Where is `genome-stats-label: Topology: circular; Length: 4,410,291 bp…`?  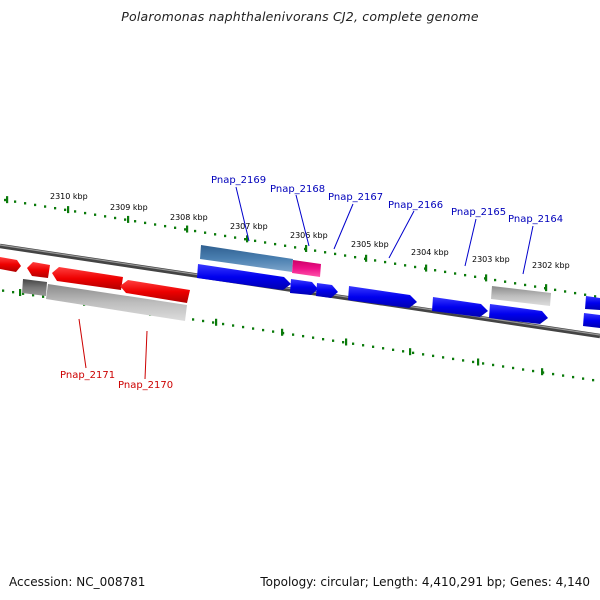
genome-stats-label: Topology: circular; Length: 4,410,291 bp… is located at coordinates (425, 582).